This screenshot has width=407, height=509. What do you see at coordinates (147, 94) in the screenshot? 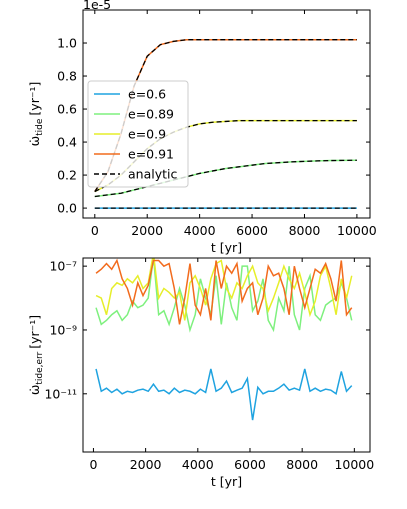
I see `legend-label: e=0.6` at bounding box center [147, 94].